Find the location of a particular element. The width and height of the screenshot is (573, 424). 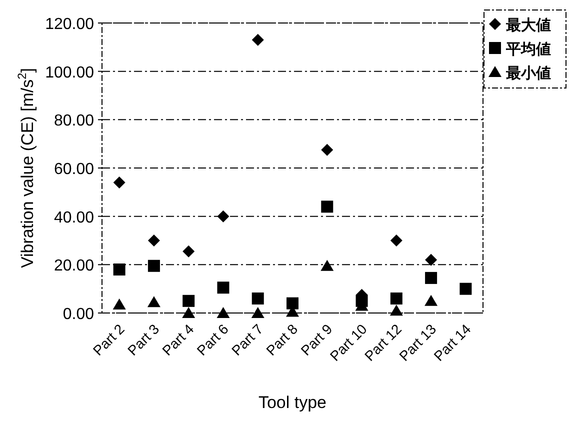

y-tick-label: 60.00 is located at coordinates (74, 169).